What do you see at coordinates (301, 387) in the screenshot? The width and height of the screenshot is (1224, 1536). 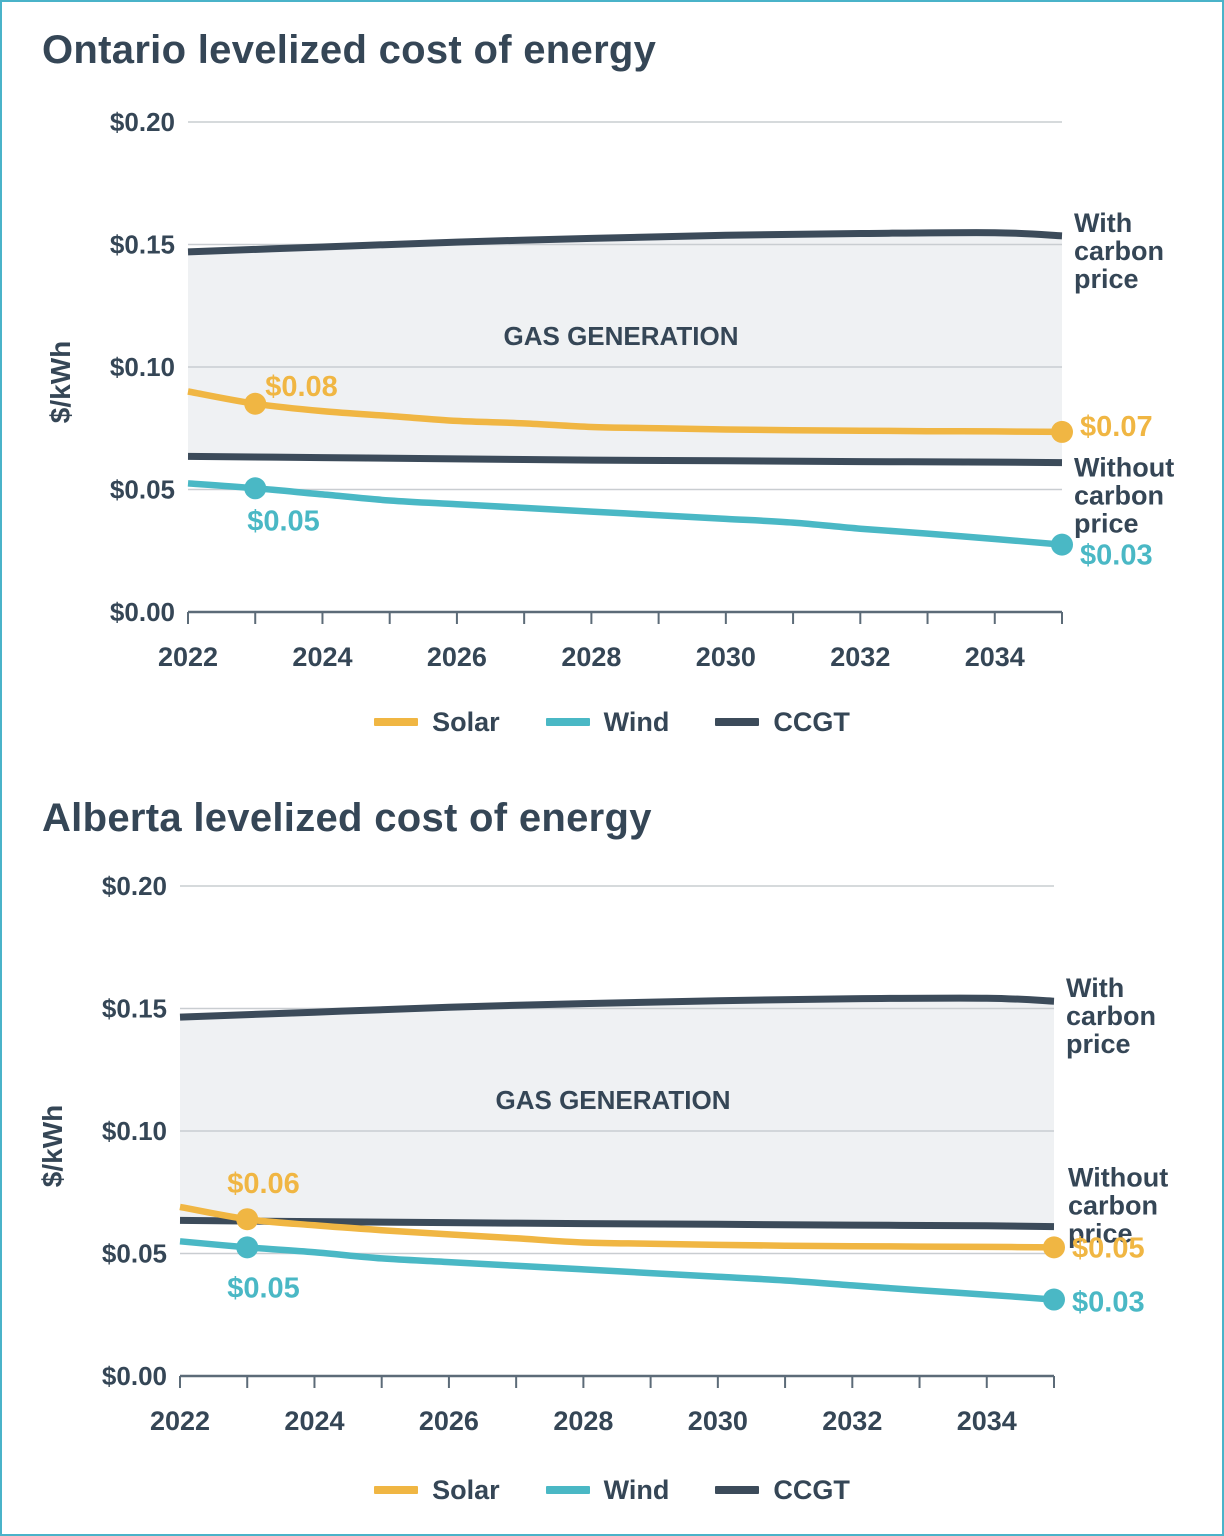 I see `solar-value-label: $0.08` at bounding box center [301, 387].